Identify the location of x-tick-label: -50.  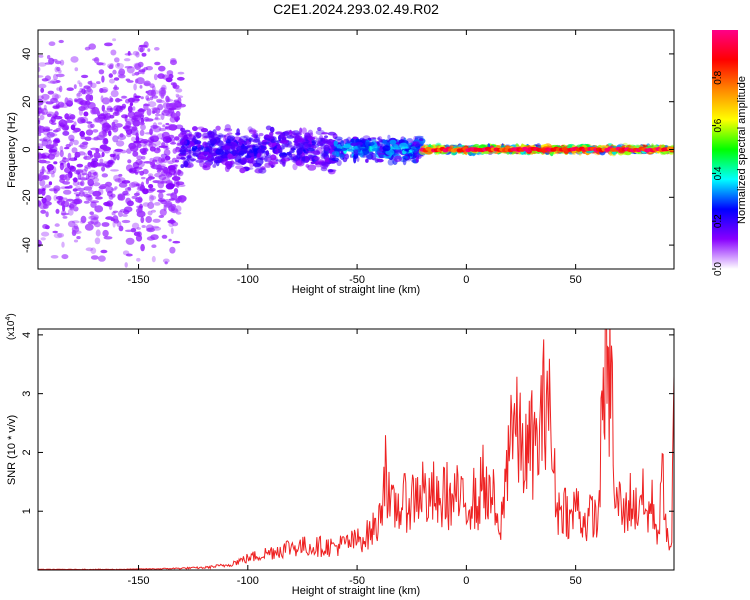
(357, 581).